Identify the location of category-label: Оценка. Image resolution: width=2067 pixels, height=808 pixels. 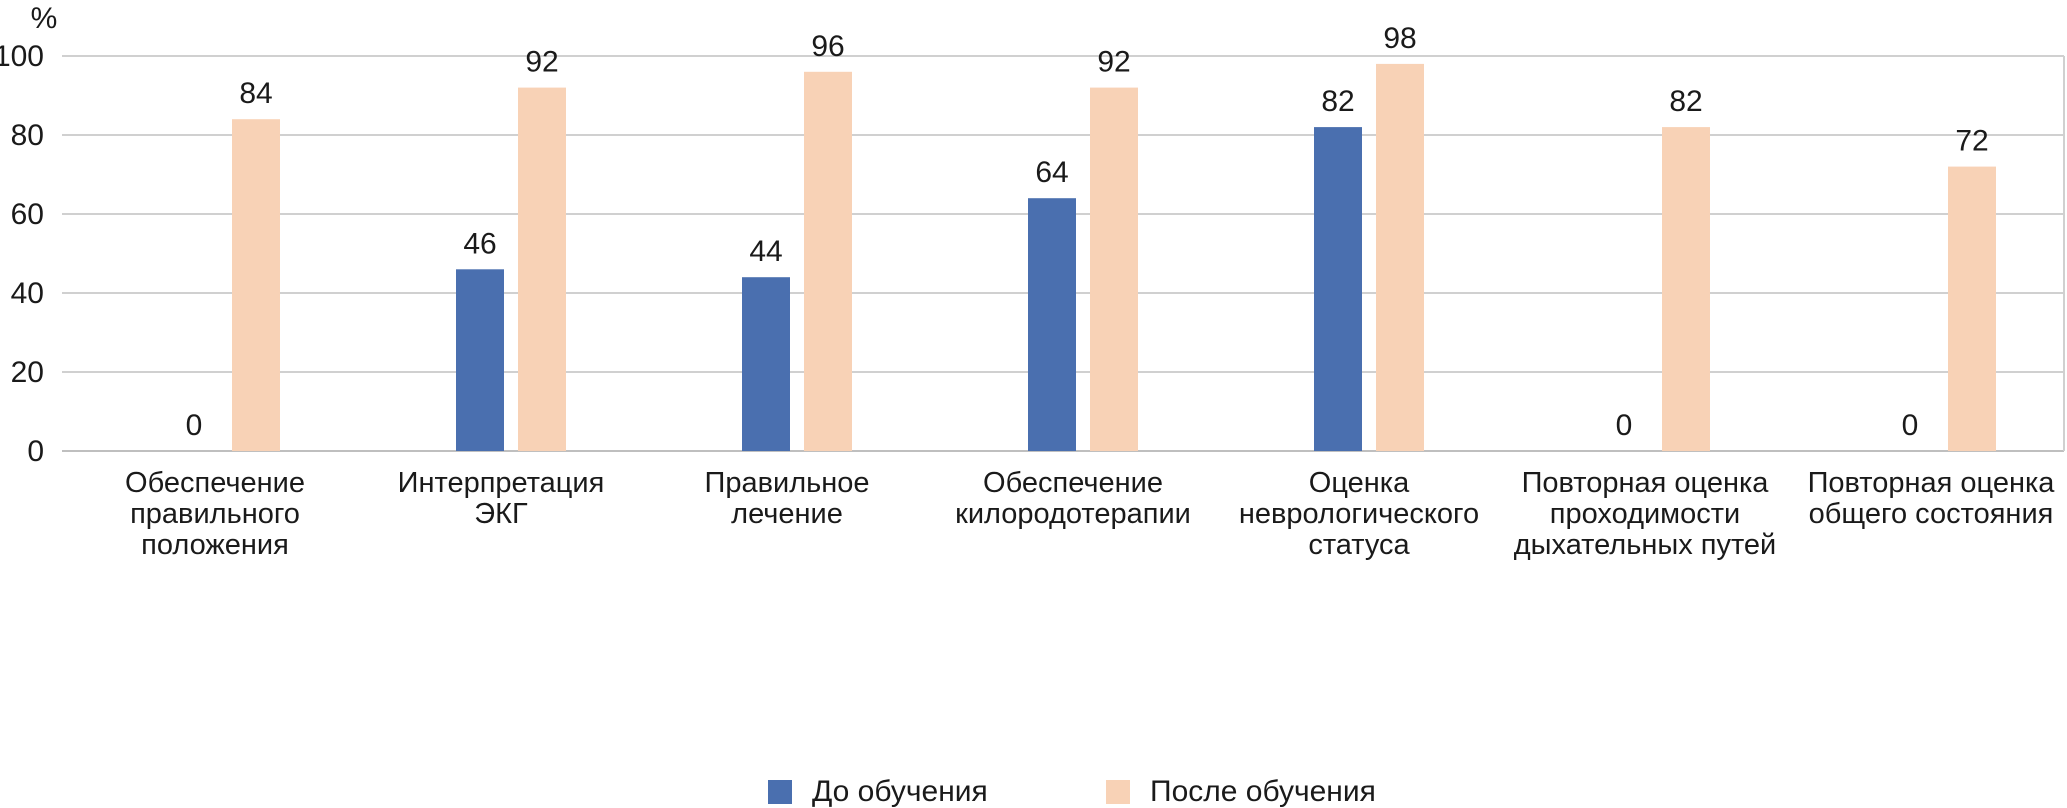
(1359, 483).